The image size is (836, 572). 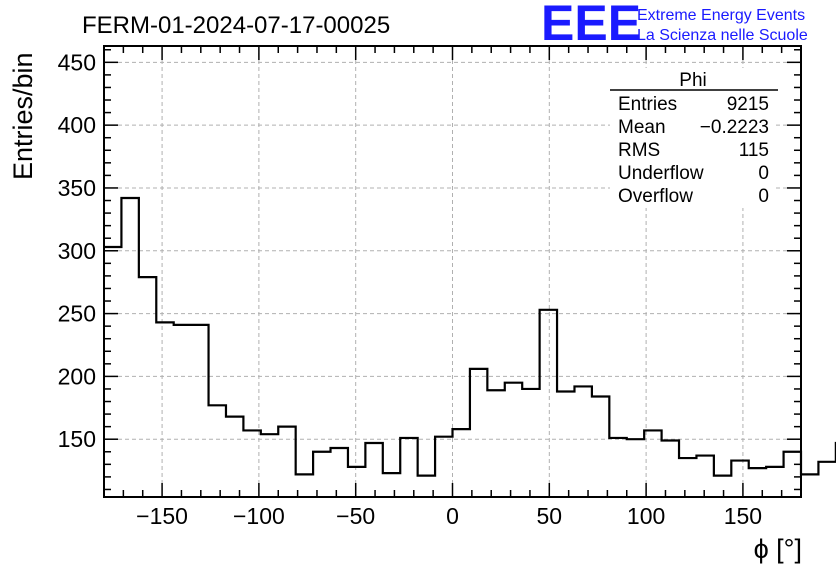 I want to click on x-tick-label: 50, so click(x=550, y=516).